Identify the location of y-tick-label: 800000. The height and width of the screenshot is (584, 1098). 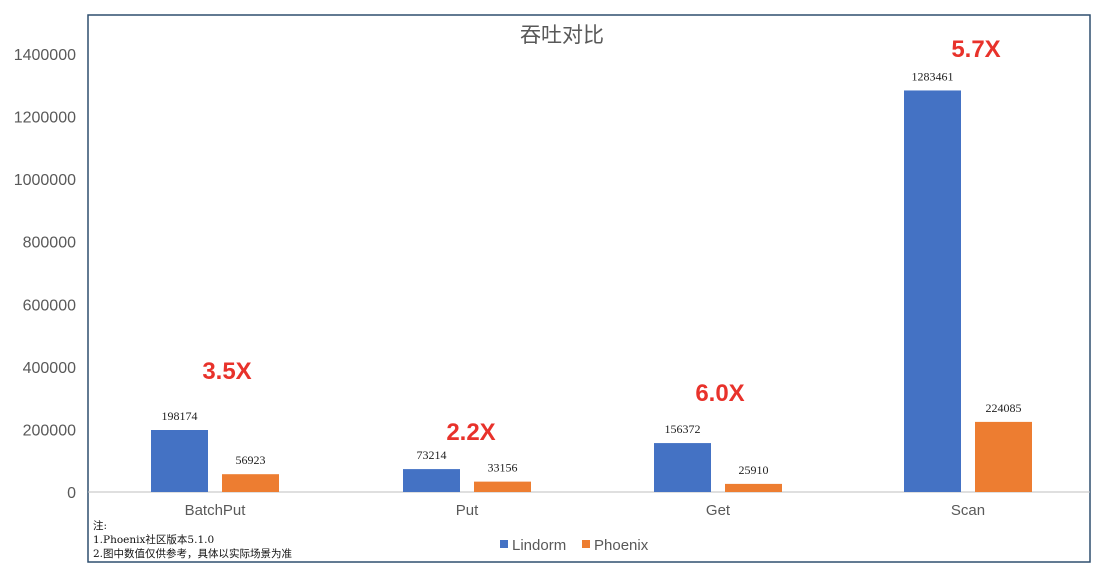
(49, 243).